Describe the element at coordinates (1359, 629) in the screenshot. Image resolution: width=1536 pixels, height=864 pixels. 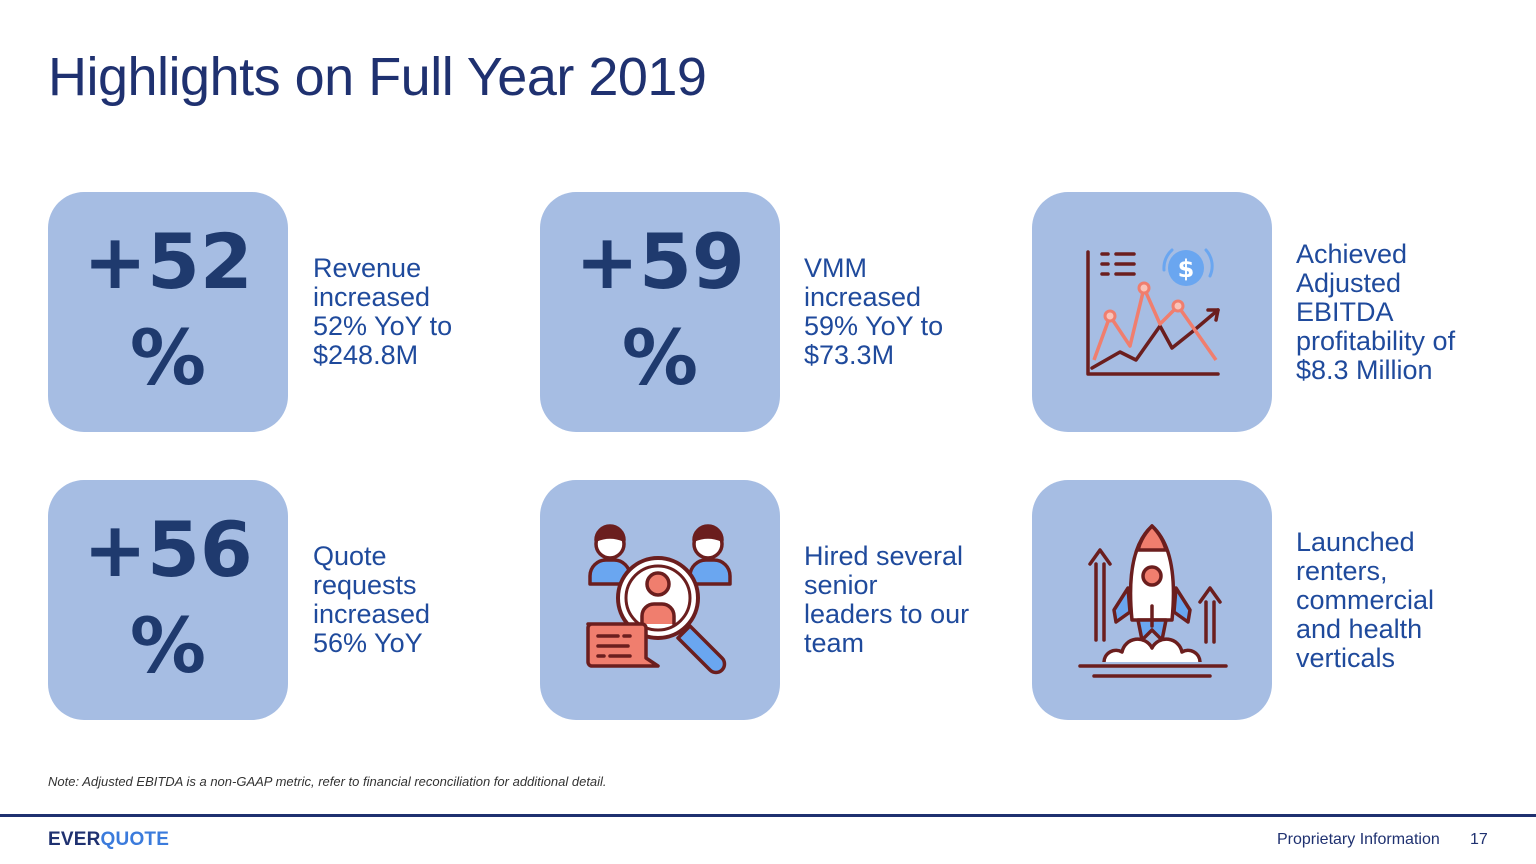
I see `description-line: and health` at that location.